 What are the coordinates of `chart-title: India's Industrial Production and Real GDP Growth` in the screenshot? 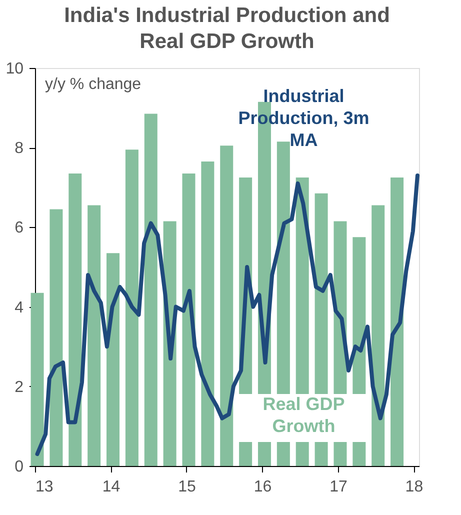 It's located at (227, 28).